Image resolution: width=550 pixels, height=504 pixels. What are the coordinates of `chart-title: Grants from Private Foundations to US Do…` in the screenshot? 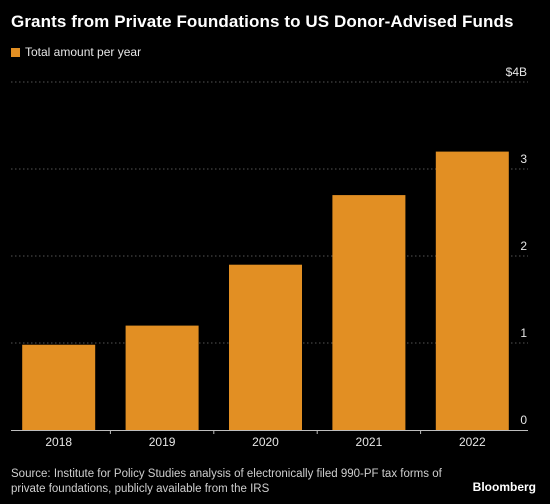 It's located at (262, 21).